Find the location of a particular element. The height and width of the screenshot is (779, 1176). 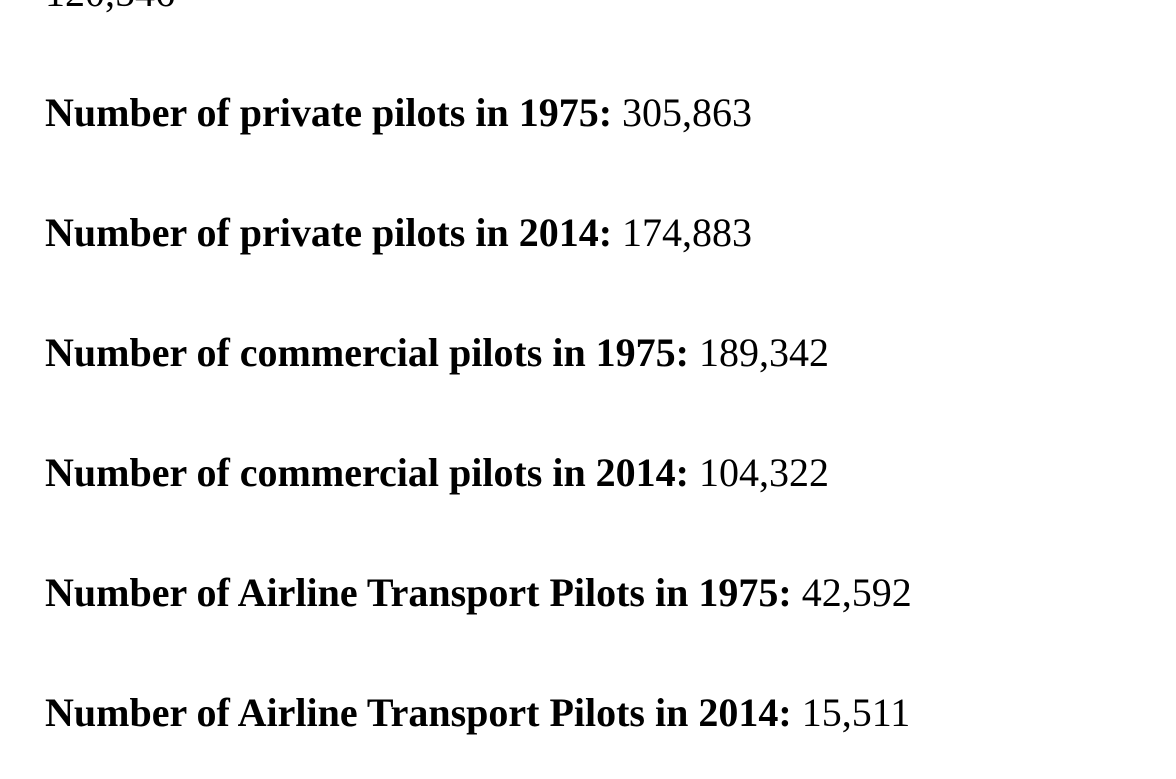

stat-value: 305,863 is located at coordinates (687, 112).